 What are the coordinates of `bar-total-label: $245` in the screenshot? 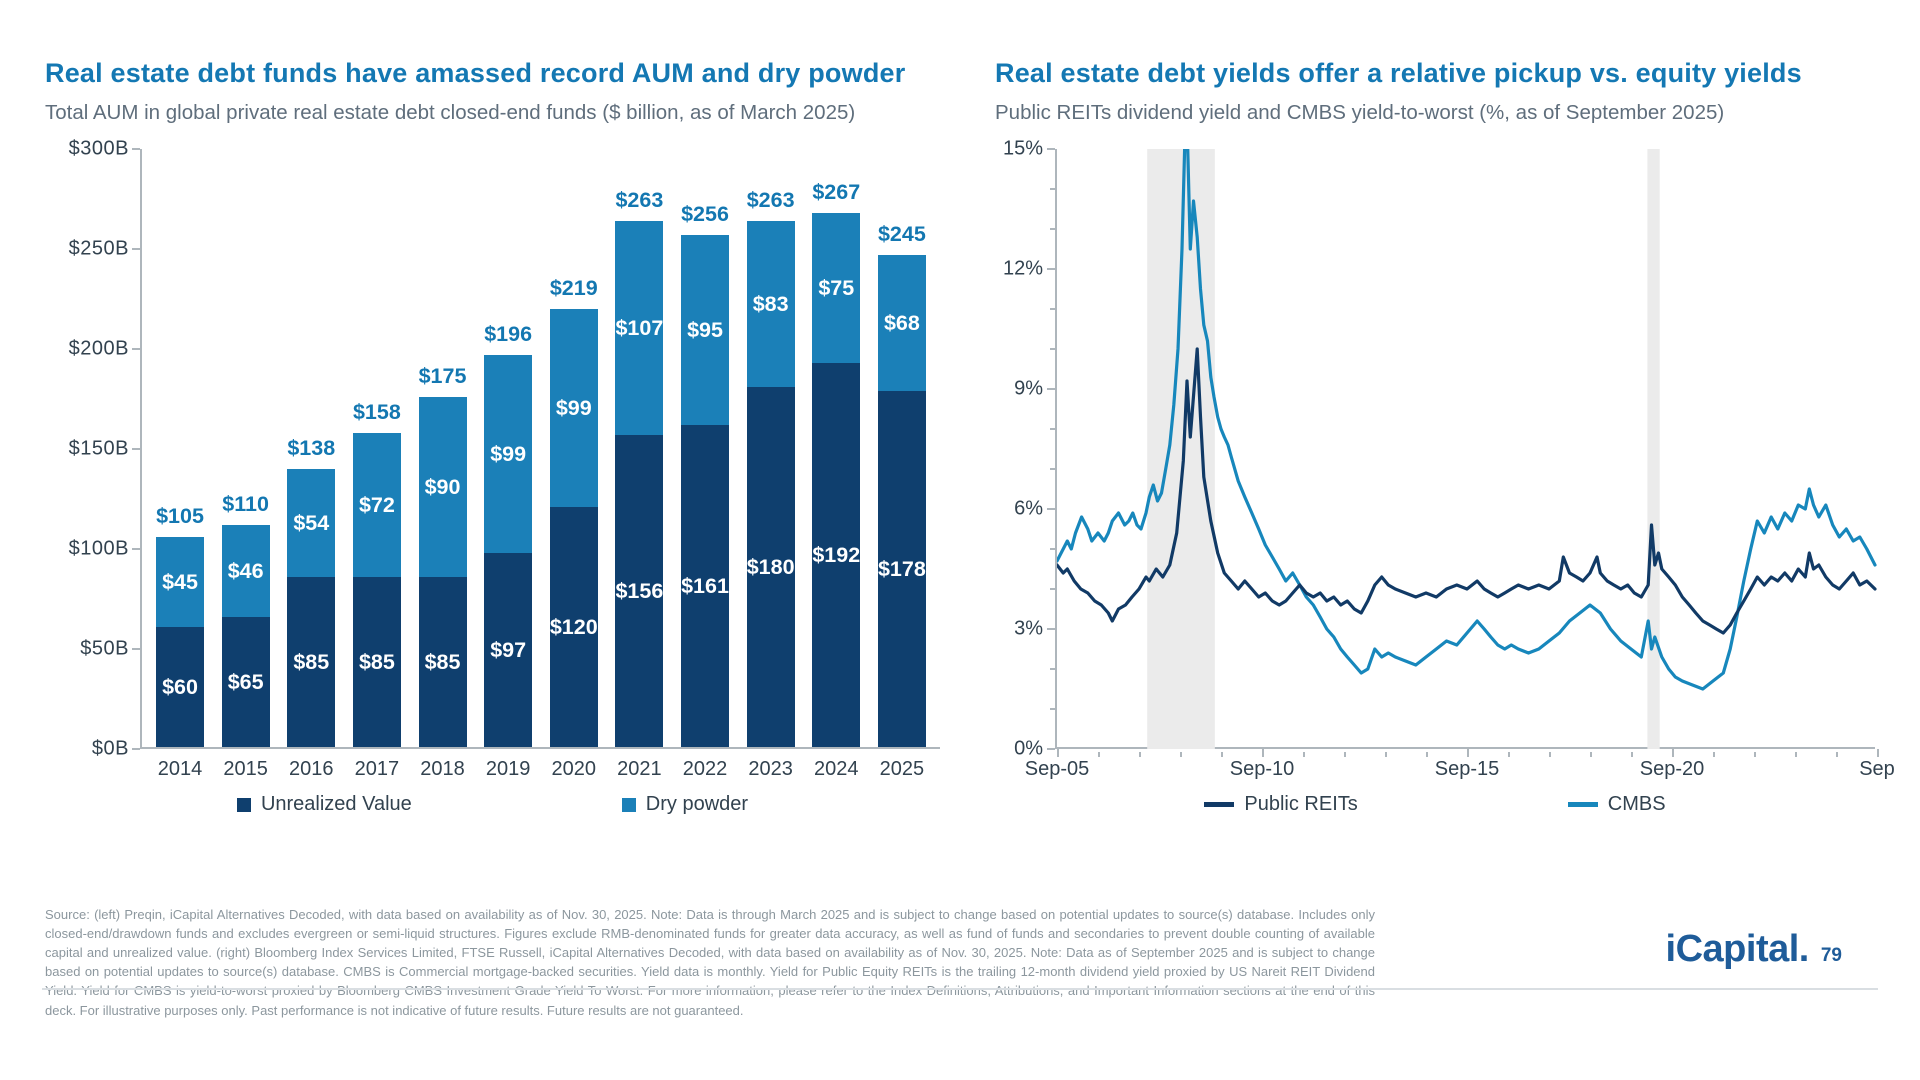 It's located at (901, 234).